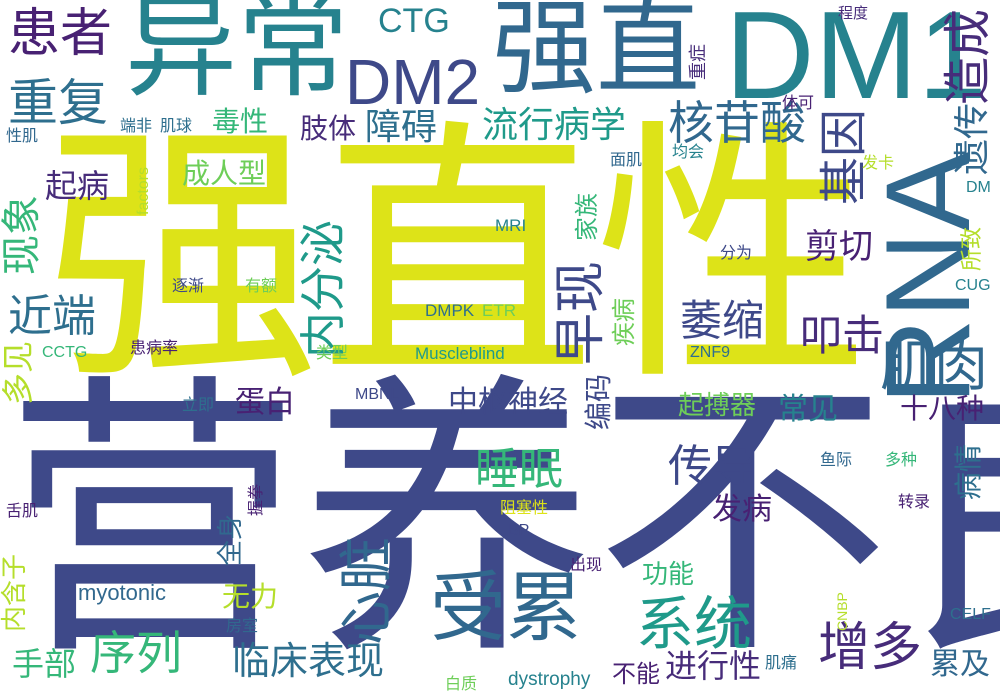  What do you see at coordinates (77, 186) in the screenshot?
I see `word-qibing: 起病` at bounding box center [77, 186].